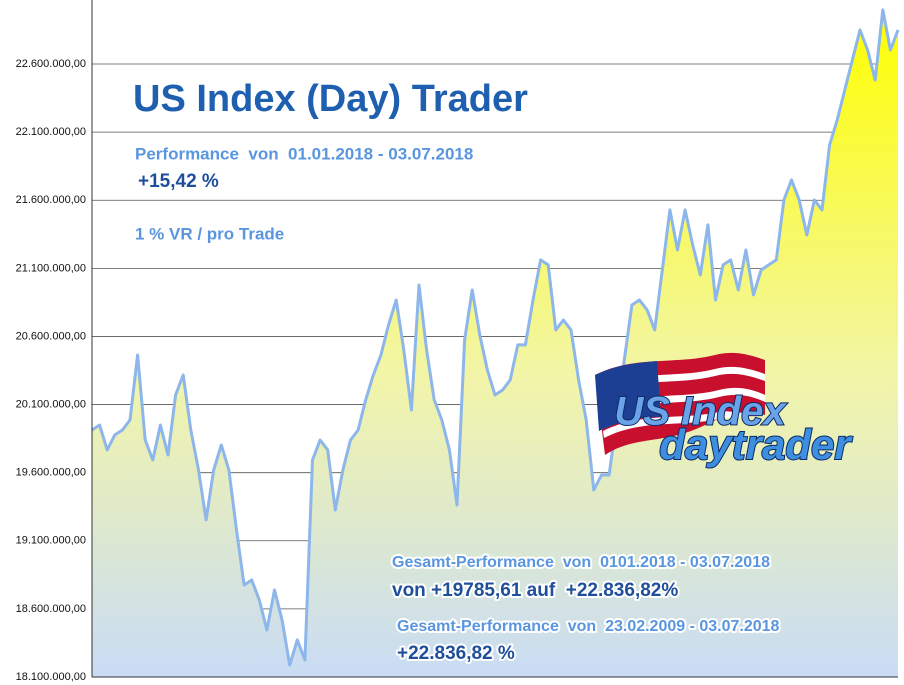 Image resolution: width=904 pixels, height=685 pixels. I want to click on y-tick-label: 21.100.000,00, so click(51, 268).